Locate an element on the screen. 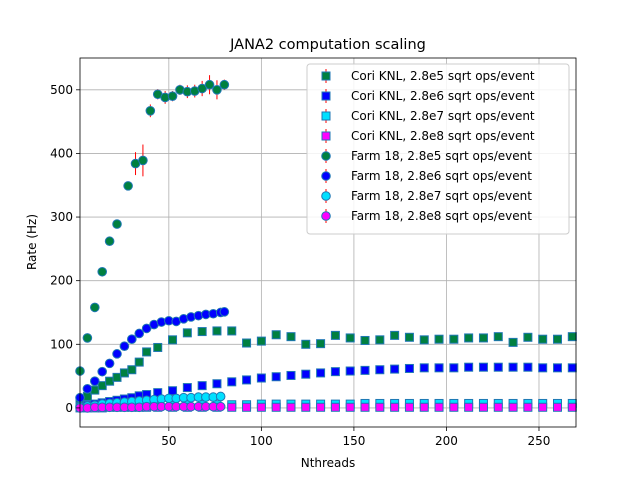  y-axis-label: Rate (Hz) is located at coordinates (32, 242).